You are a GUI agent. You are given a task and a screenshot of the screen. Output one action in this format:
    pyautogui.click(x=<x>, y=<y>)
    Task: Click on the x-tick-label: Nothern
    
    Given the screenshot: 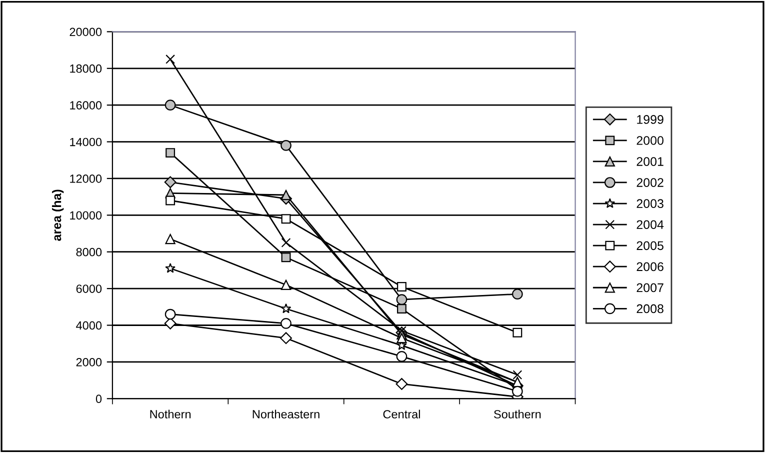 What is the action you would take?
    pyautogui.click(x=170, y=414)
    